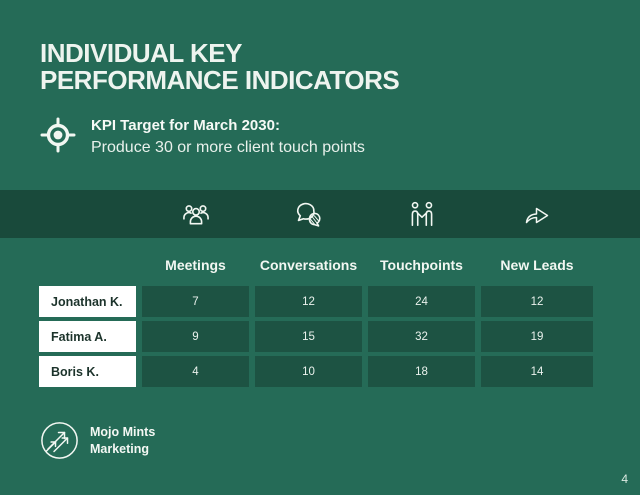 The width and height of the screenshot is (640, 495). Describe the element at coordinates (624, 479) in the screenshot. I see `page-number: 4` at that location.